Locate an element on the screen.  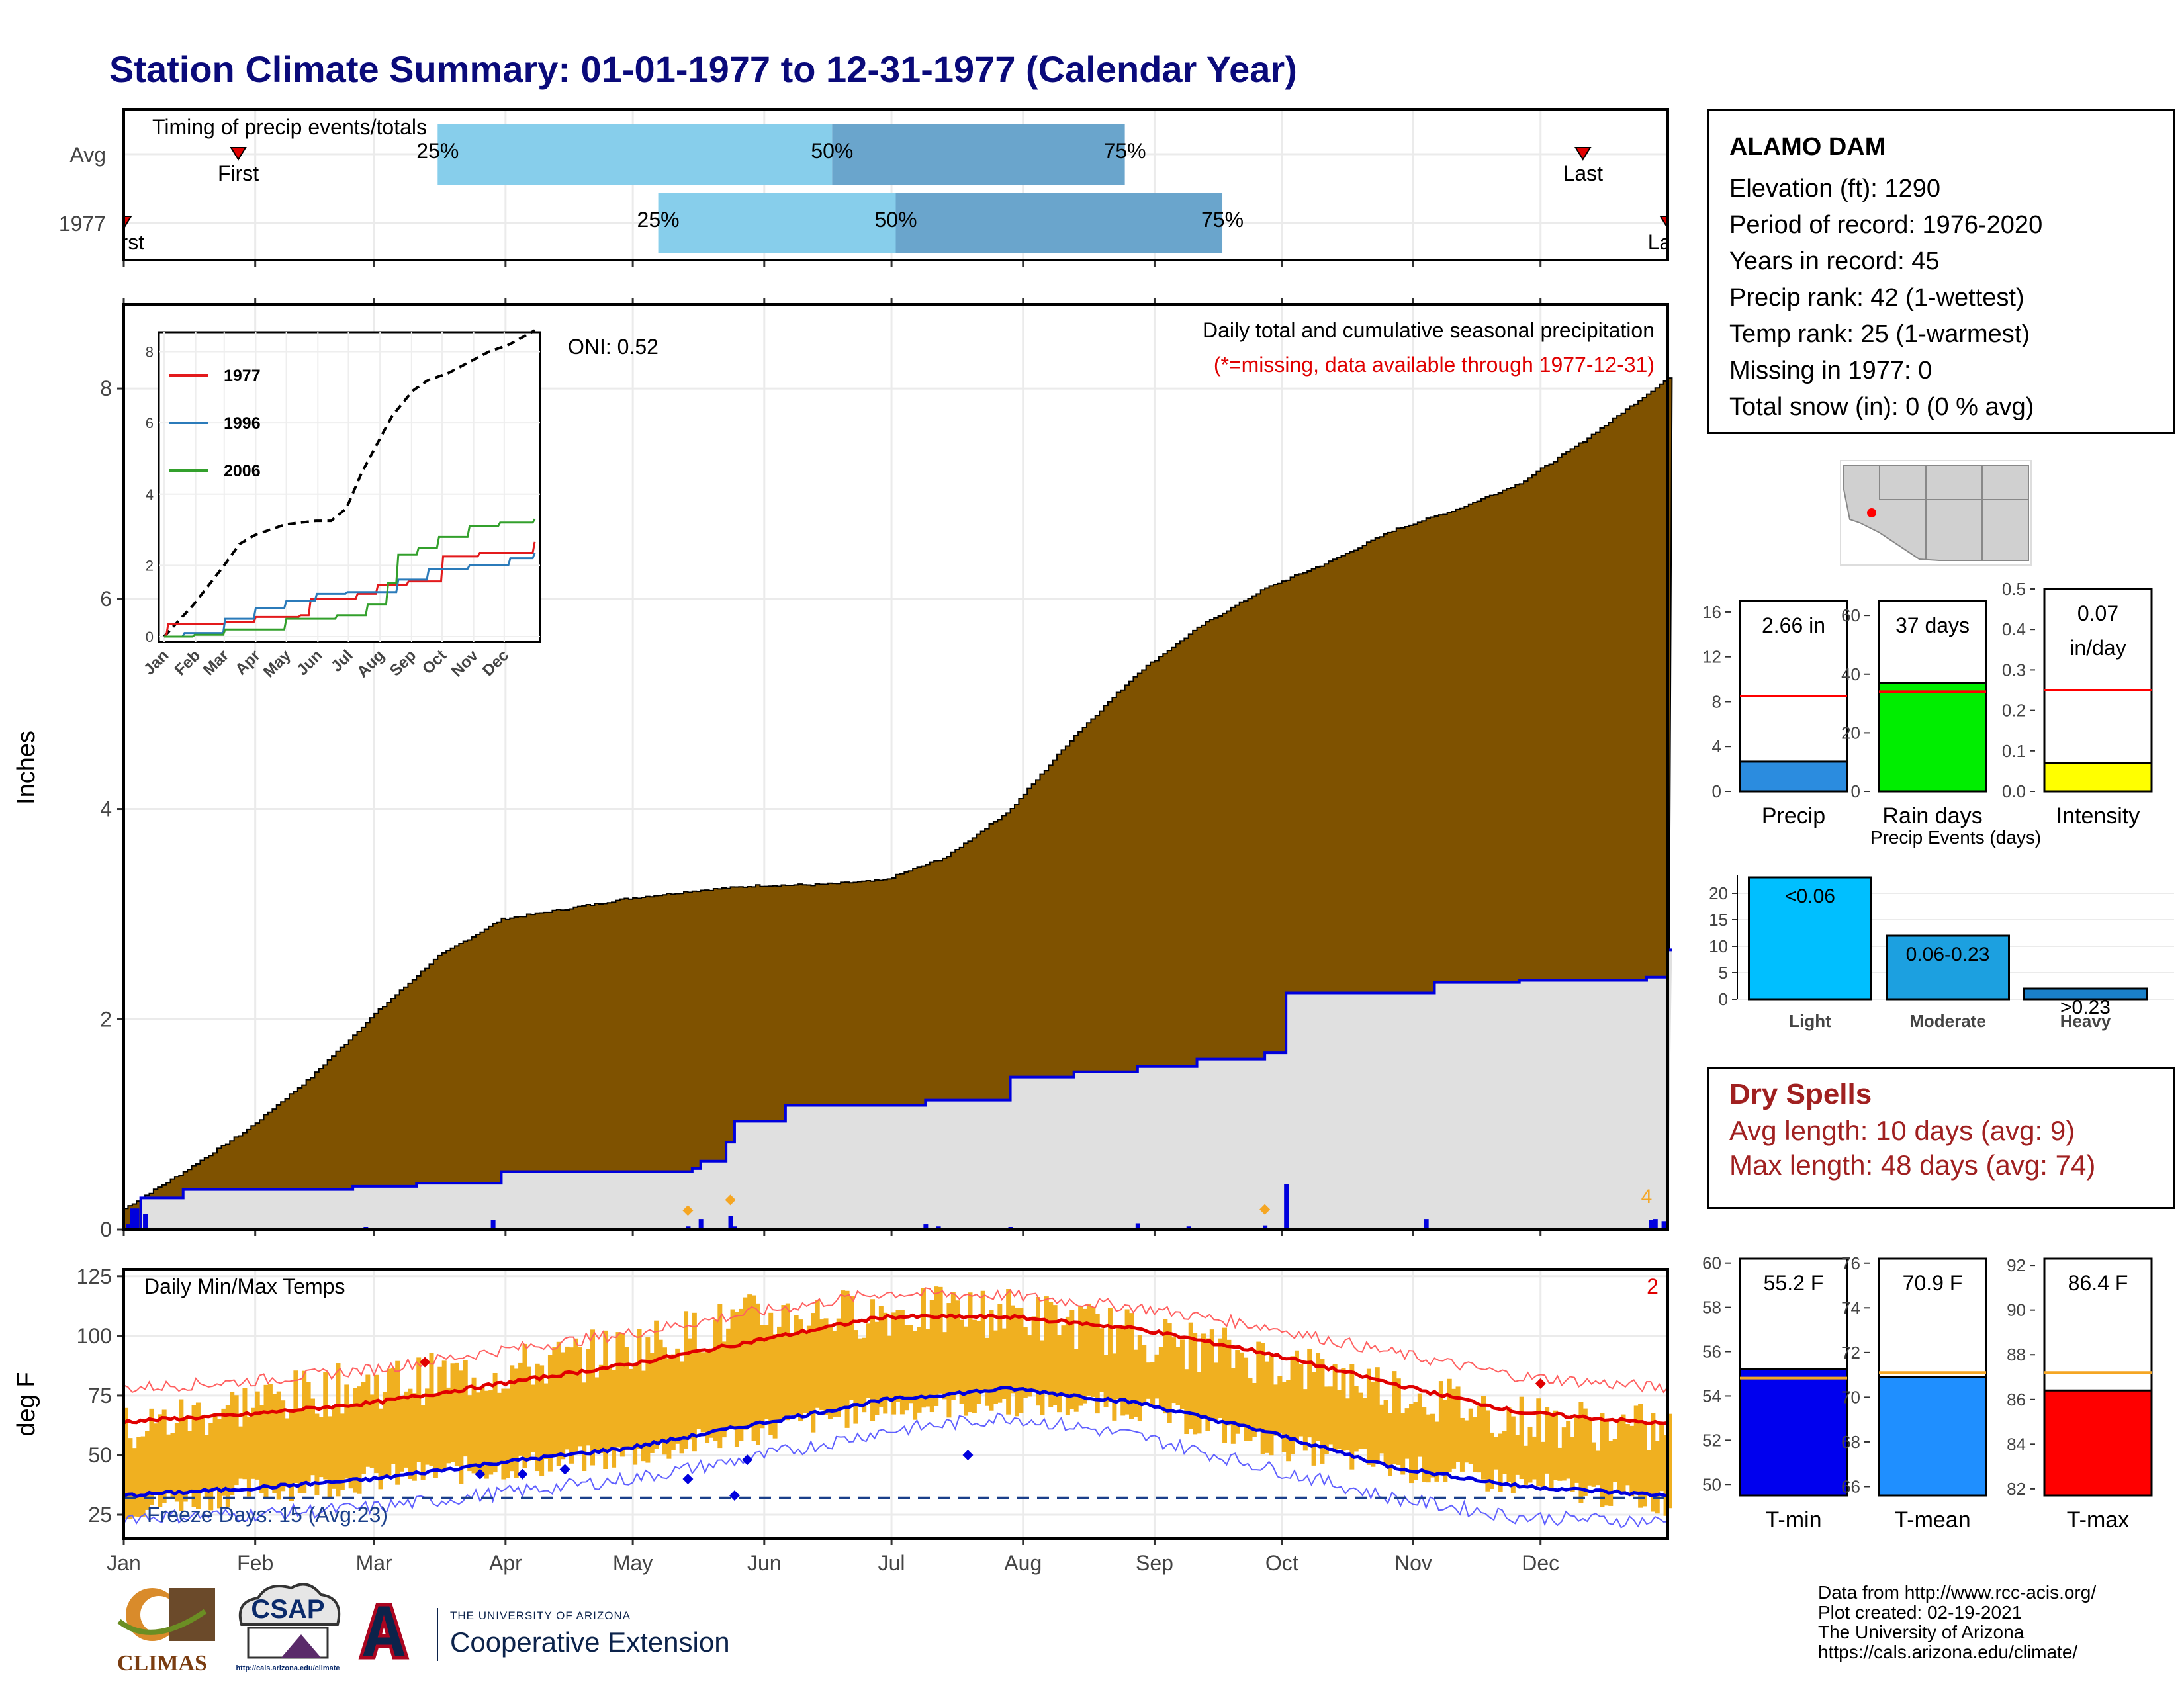
precip-corner-count: 4 is located at coordinates (1647, 1197).